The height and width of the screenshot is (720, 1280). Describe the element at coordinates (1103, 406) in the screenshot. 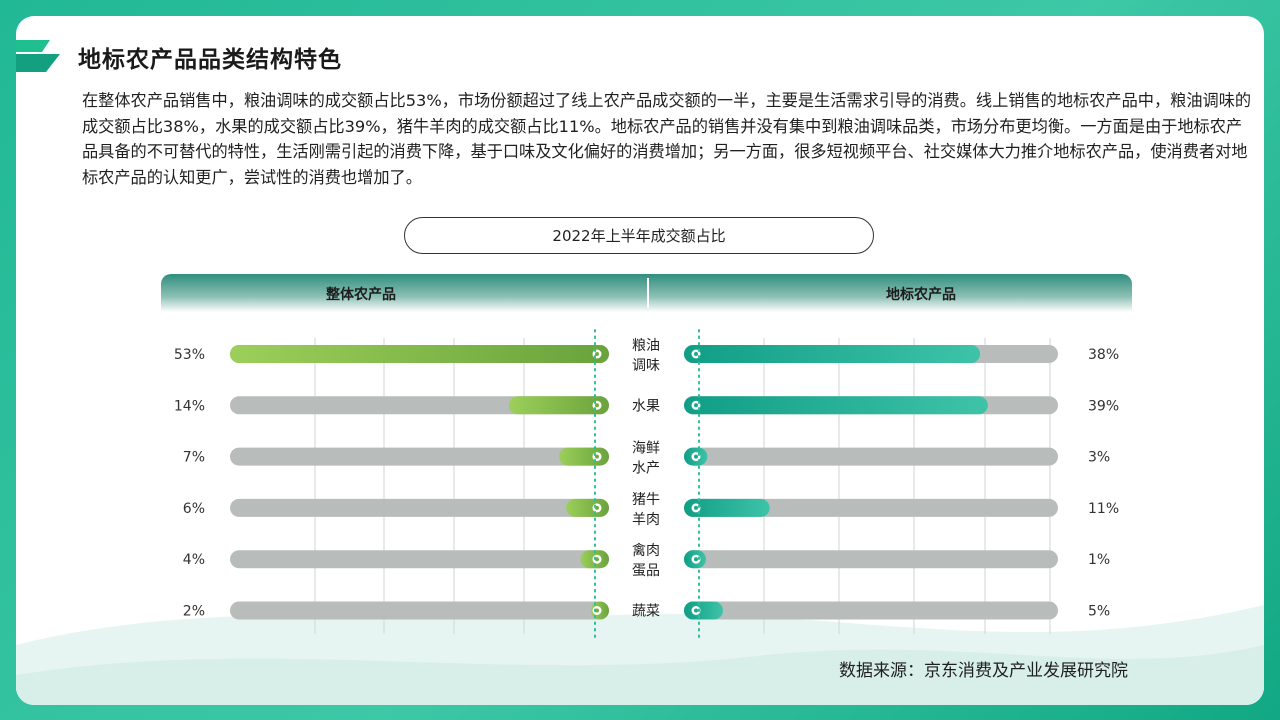

I see `right-value-label-1: 39%` at that location.